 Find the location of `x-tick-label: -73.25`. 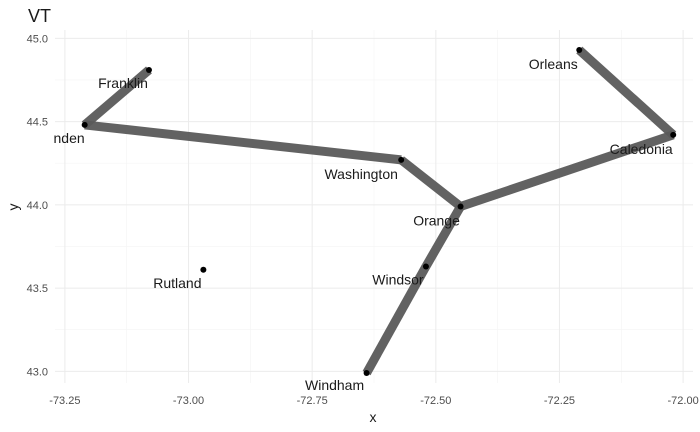

x-tick-label: -73.25 is located at coordinates (64, 401).